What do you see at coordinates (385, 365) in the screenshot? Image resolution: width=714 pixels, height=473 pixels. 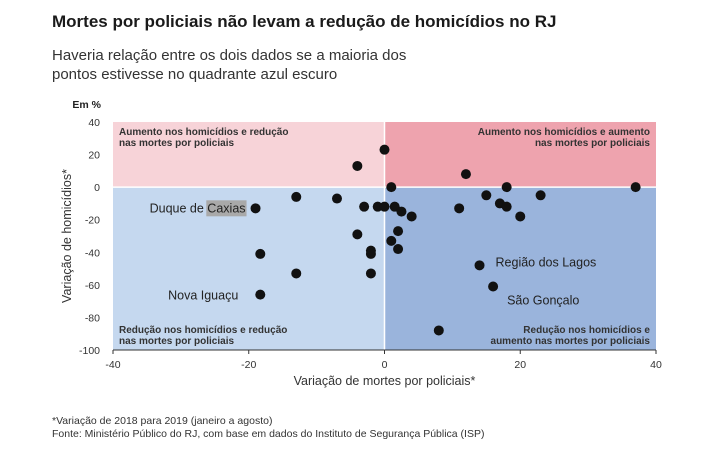 I see `x-tick-label: 0` at bounding box center [385, 365].